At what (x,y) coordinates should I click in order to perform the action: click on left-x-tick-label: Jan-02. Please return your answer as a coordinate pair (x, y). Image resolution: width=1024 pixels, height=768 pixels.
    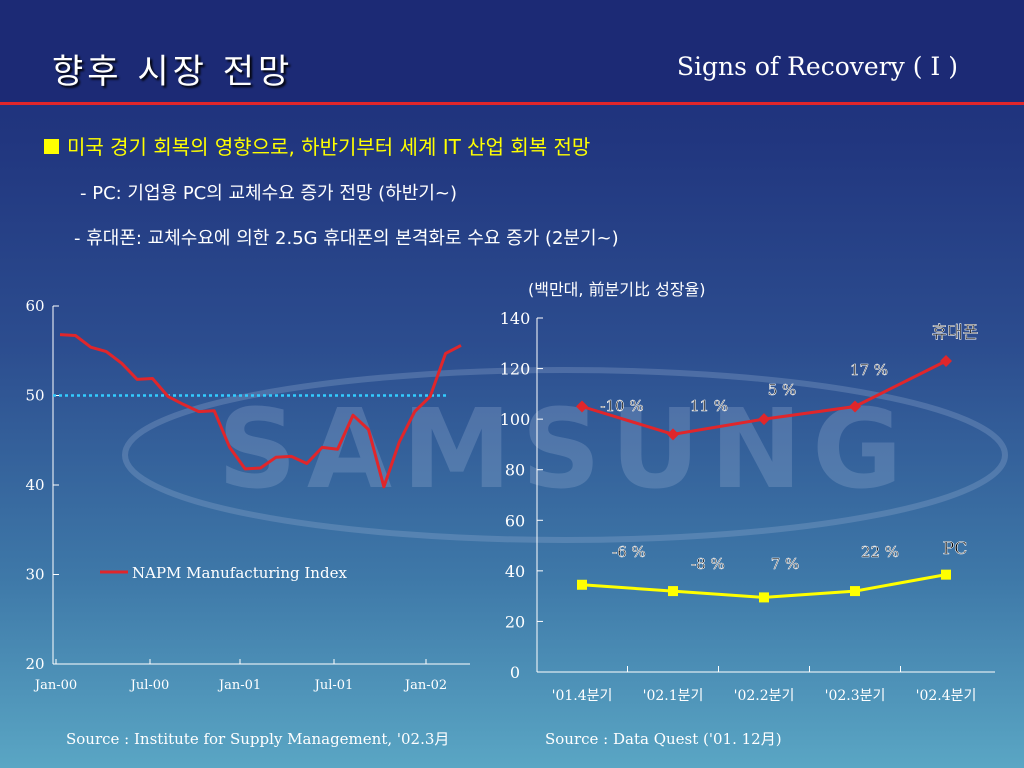
    Looking at the image, I should click on (425, 685).